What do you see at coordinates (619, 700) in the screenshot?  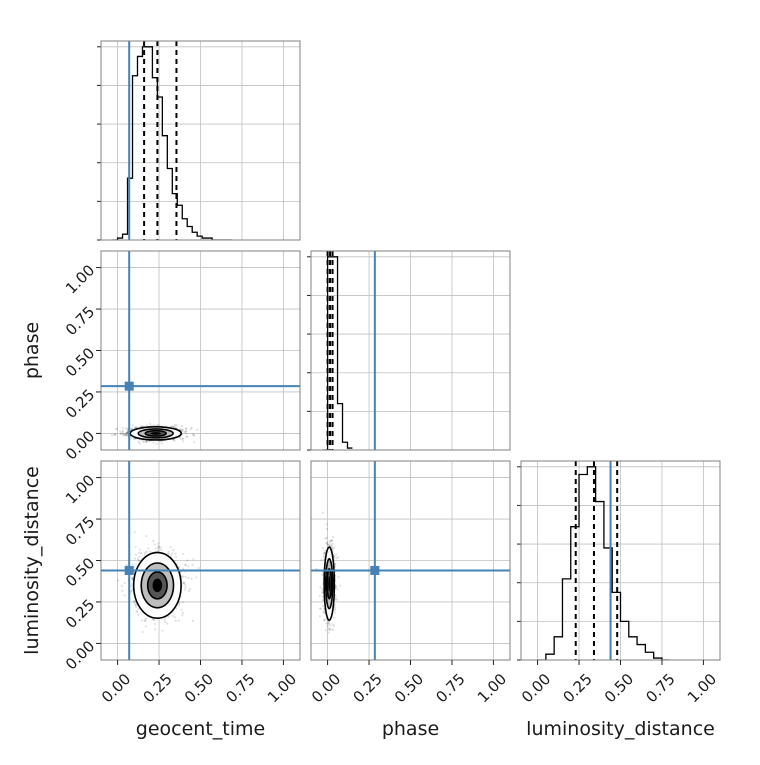 I see `x-axis-luminosity_distance: 0.00 0.25 0.50 0.75 1.00 luminosity_distance` at bounding box center [619, 700].